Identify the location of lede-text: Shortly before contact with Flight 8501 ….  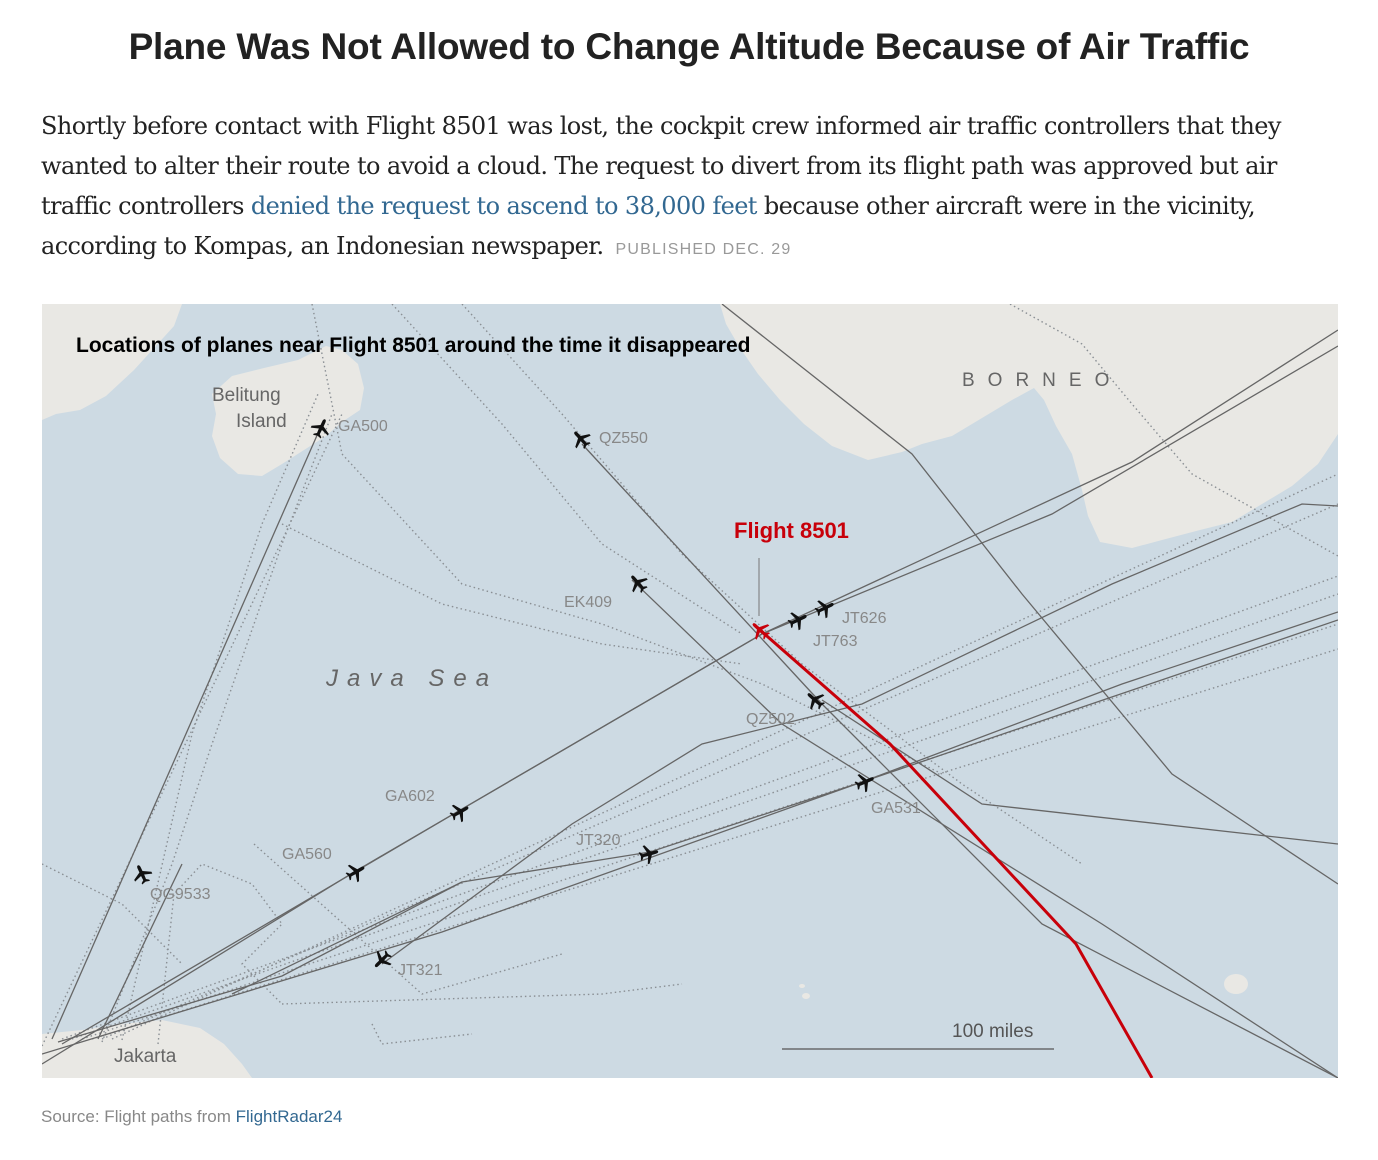
(661, 166).